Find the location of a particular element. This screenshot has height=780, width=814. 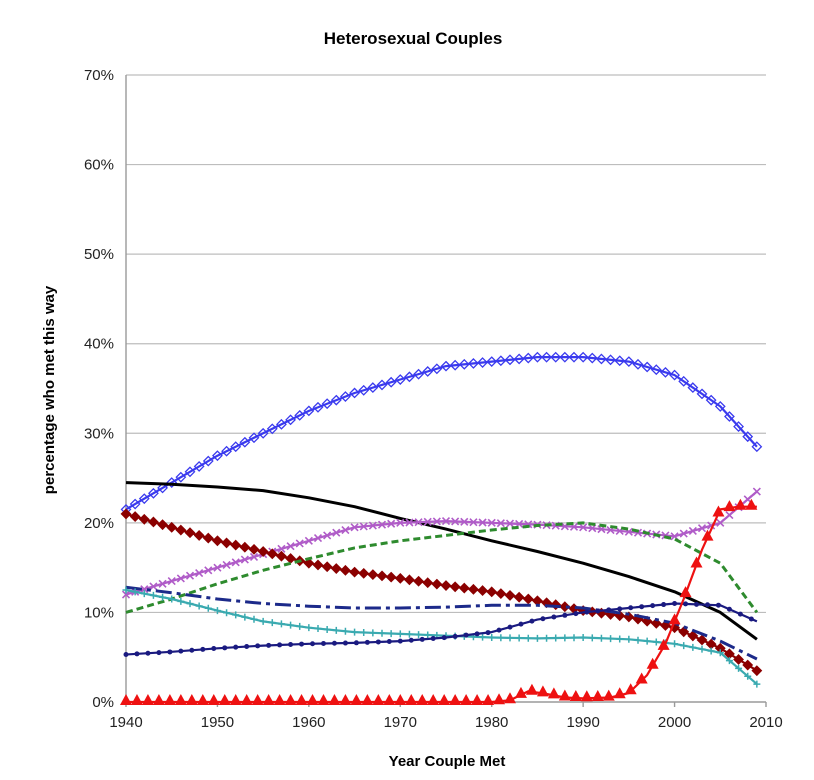

y-tick-label: 10% is located at coordinates (99, 612).